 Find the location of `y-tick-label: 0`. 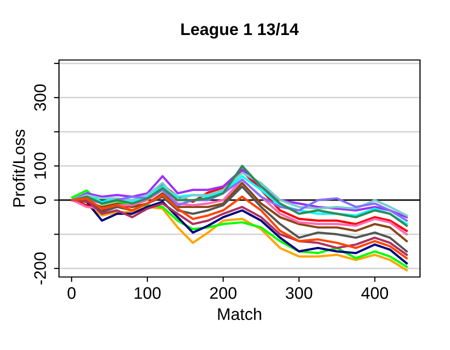

y-tick-label: 0 is located at coordinates (40, 200).